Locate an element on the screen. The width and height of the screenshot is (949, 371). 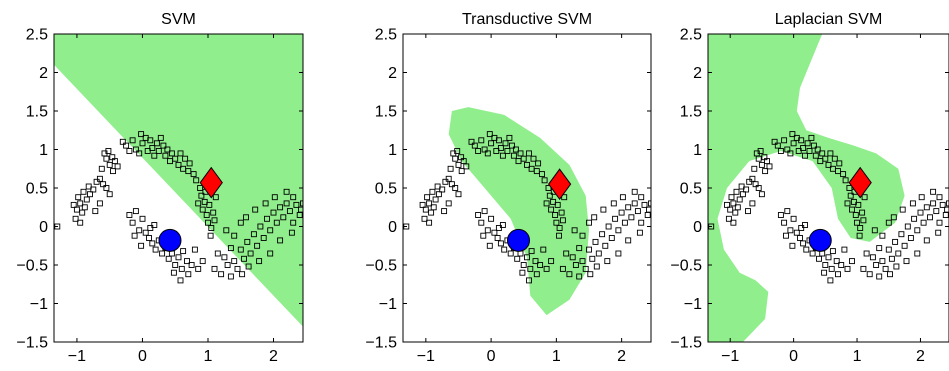
y-tick-label: 0.5 is located at coordinates (37, 189).